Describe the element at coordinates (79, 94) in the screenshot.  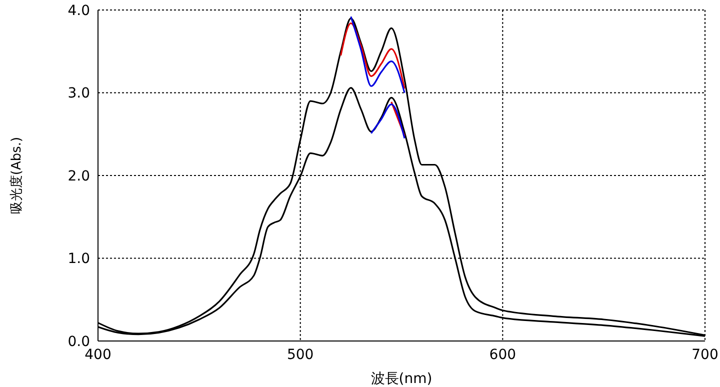
I see `y-tick-label: 3.0` at that location.